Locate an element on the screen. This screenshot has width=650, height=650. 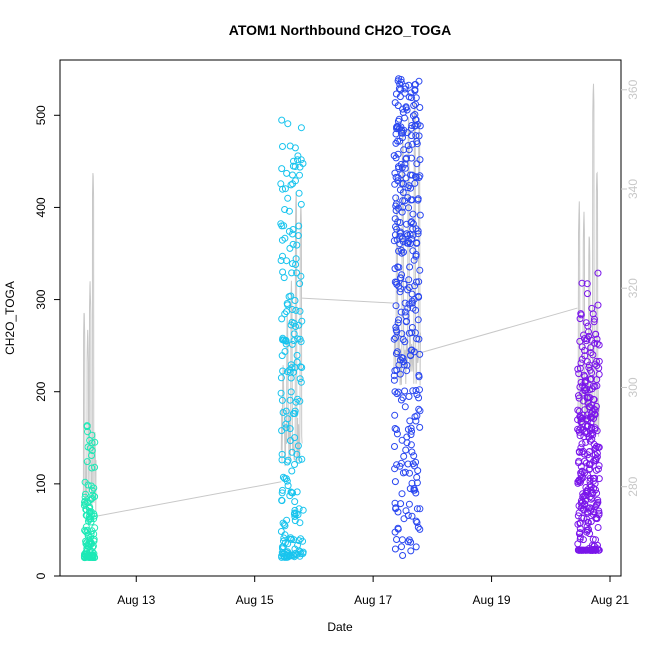
y-tick-label-0: 0 is located at coordinates (41, 575).